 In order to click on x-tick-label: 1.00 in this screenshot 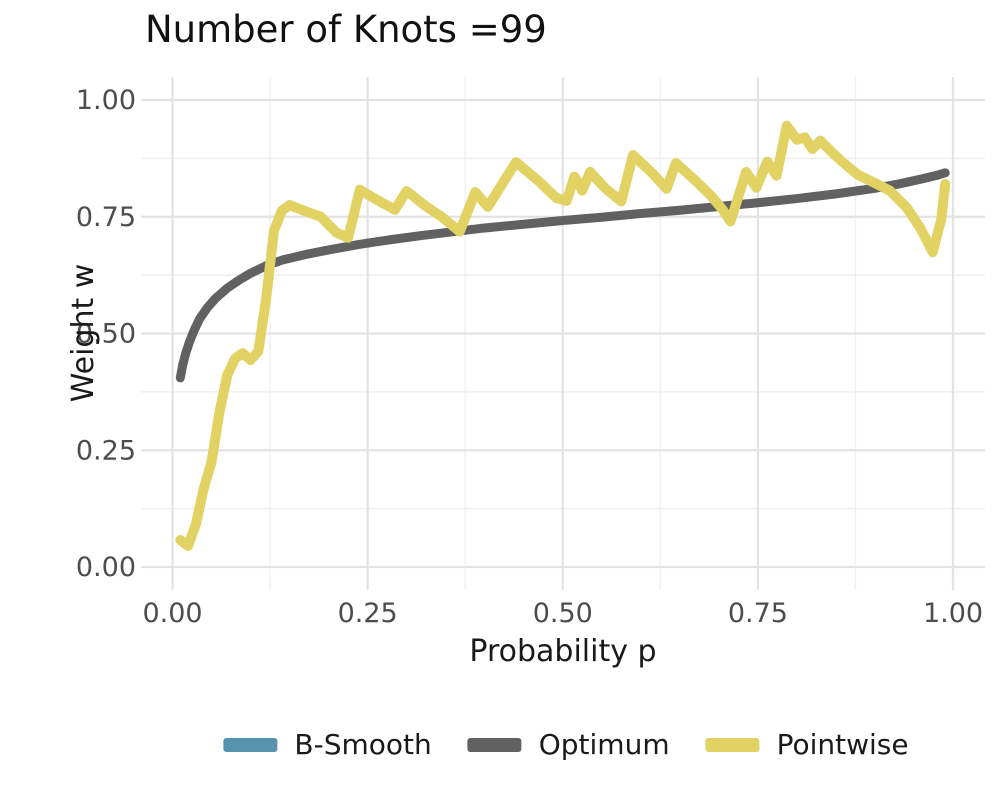, I will do `click(953, 613)`.